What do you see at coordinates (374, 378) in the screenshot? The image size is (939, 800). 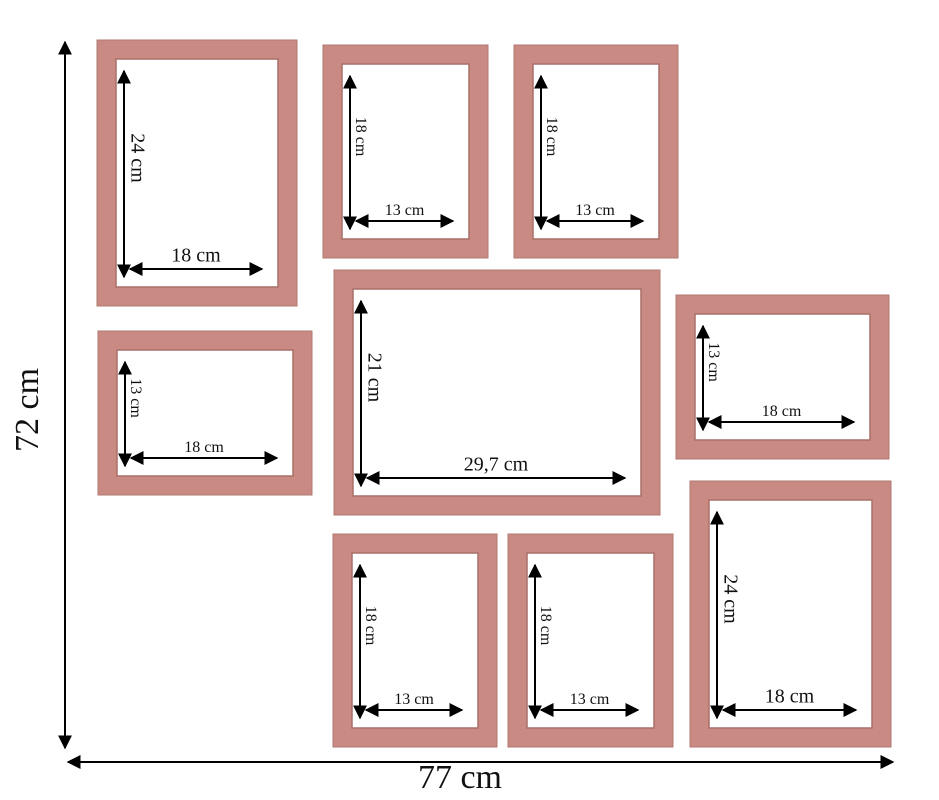 I see `height-label: 21 cm` at bounding box center [374, 378].